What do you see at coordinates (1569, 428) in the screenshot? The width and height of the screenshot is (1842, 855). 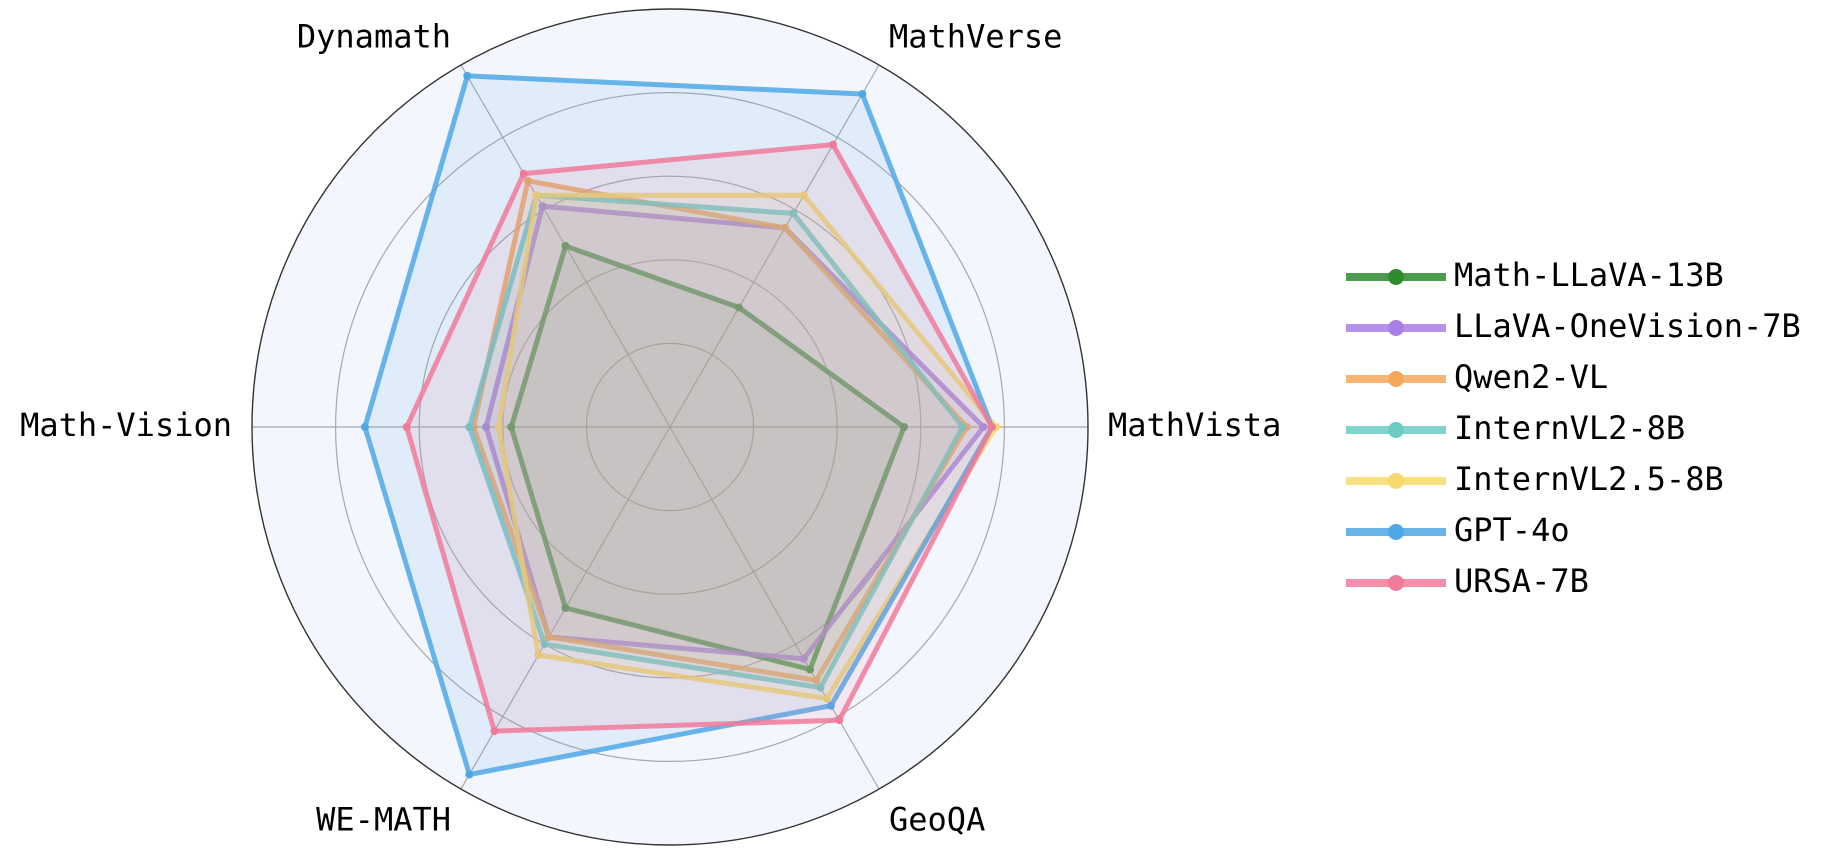 I see `legend-label: InternVL2-8B` at bounding box center [1569, 428].